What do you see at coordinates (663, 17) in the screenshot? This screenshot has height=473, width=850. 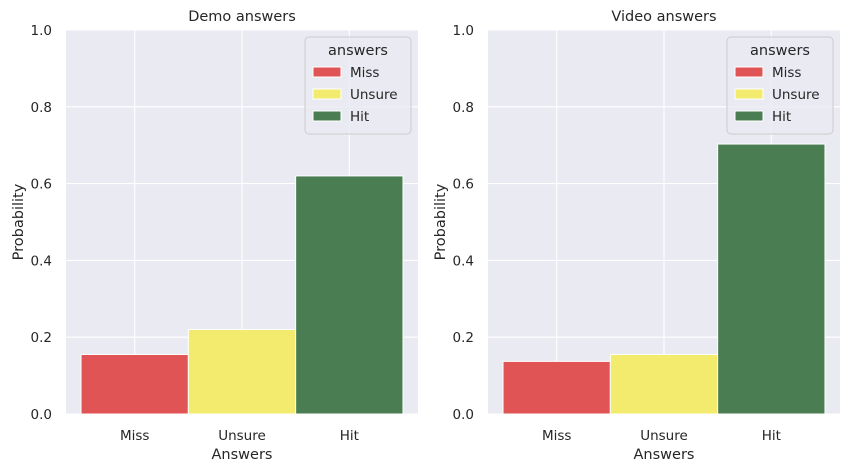 I see `chart-title: Video answers` at bounding box center [663, 17].